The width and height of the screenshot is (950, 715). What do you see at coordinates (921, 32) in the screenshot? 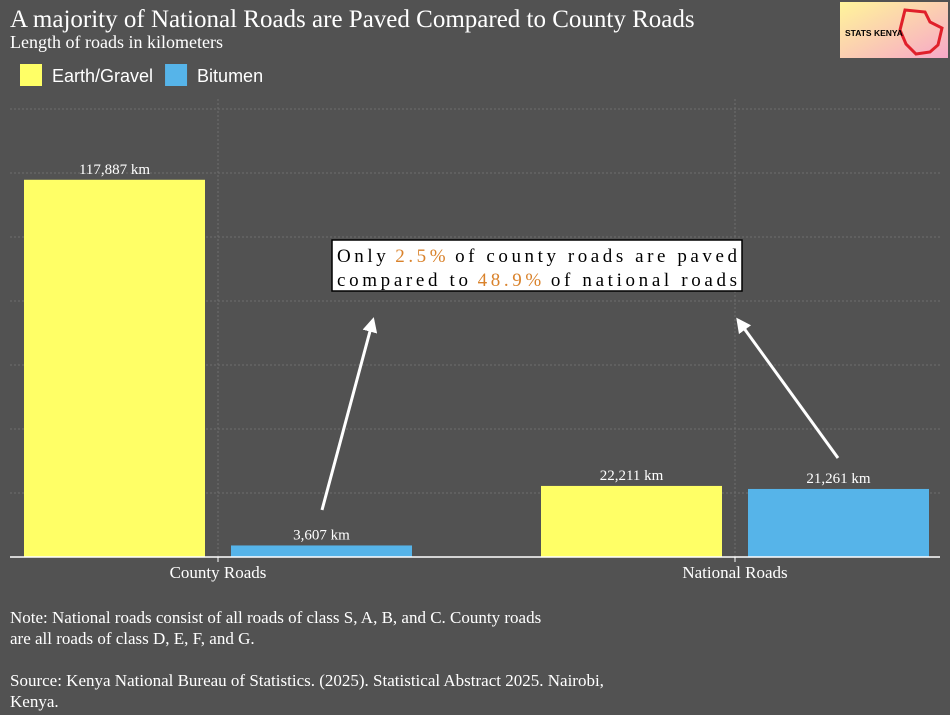
I see `logo-map` at bounding box center [921, 32].